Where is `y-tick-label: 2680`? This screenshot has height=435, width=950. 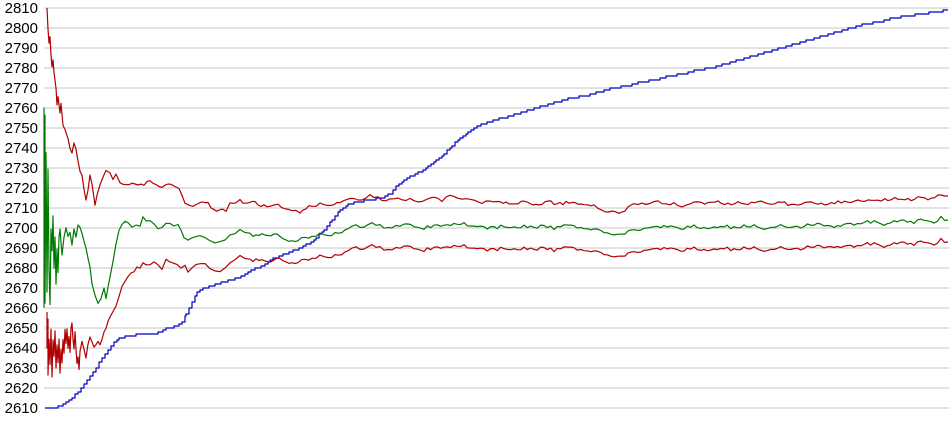 y-tick-label: 2680 is located at coordinates (21, 268).